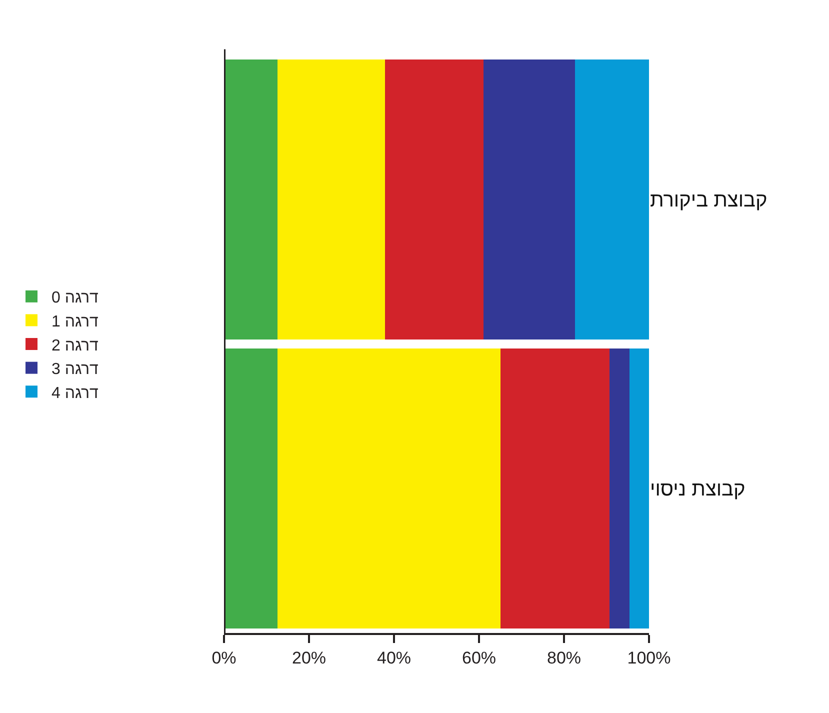 This screenshot has width=829, height=713. I want to click on x-tick-label: 80%, so click(564, 658).